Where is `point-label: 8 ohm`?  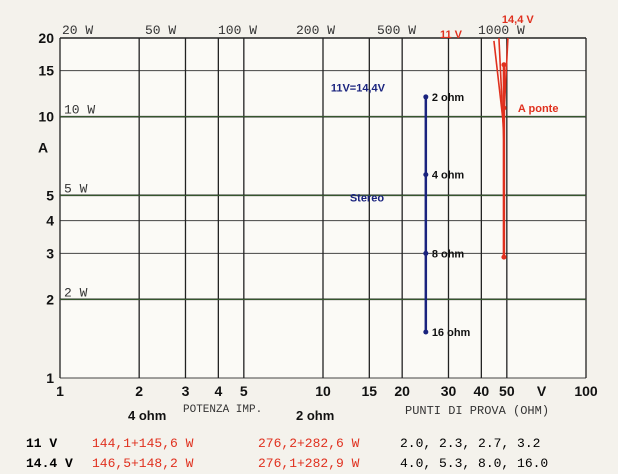
point-label: 8 ohm is located at coordinates (448, 254).